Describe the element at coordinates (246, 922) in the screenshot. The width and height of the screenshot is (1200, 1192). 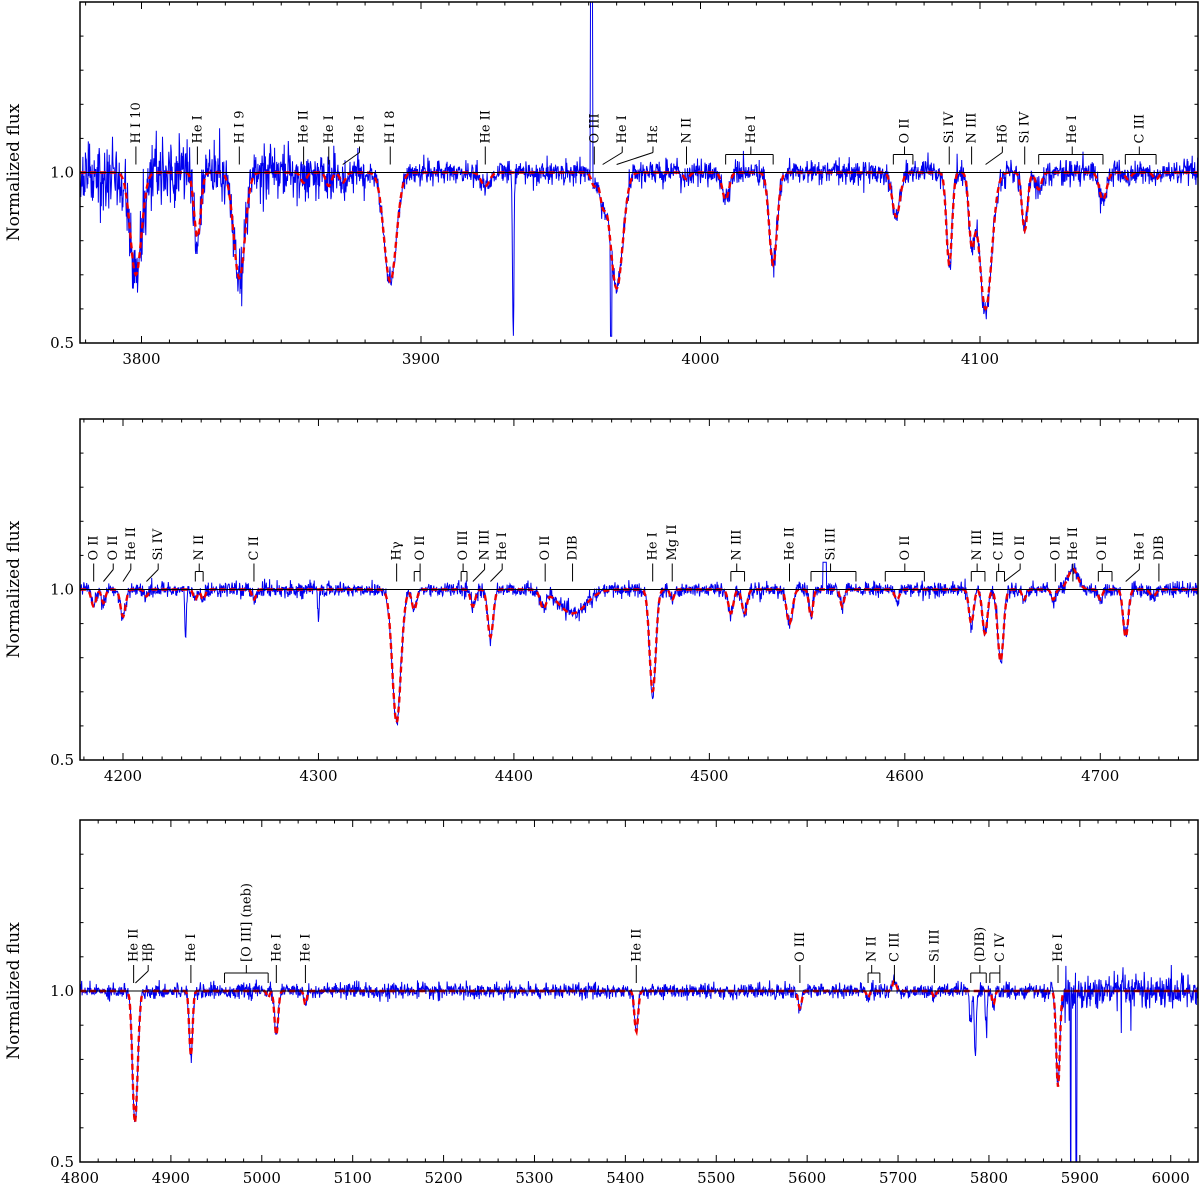
I see `line-id-label: [O III] (neb)` at that location.